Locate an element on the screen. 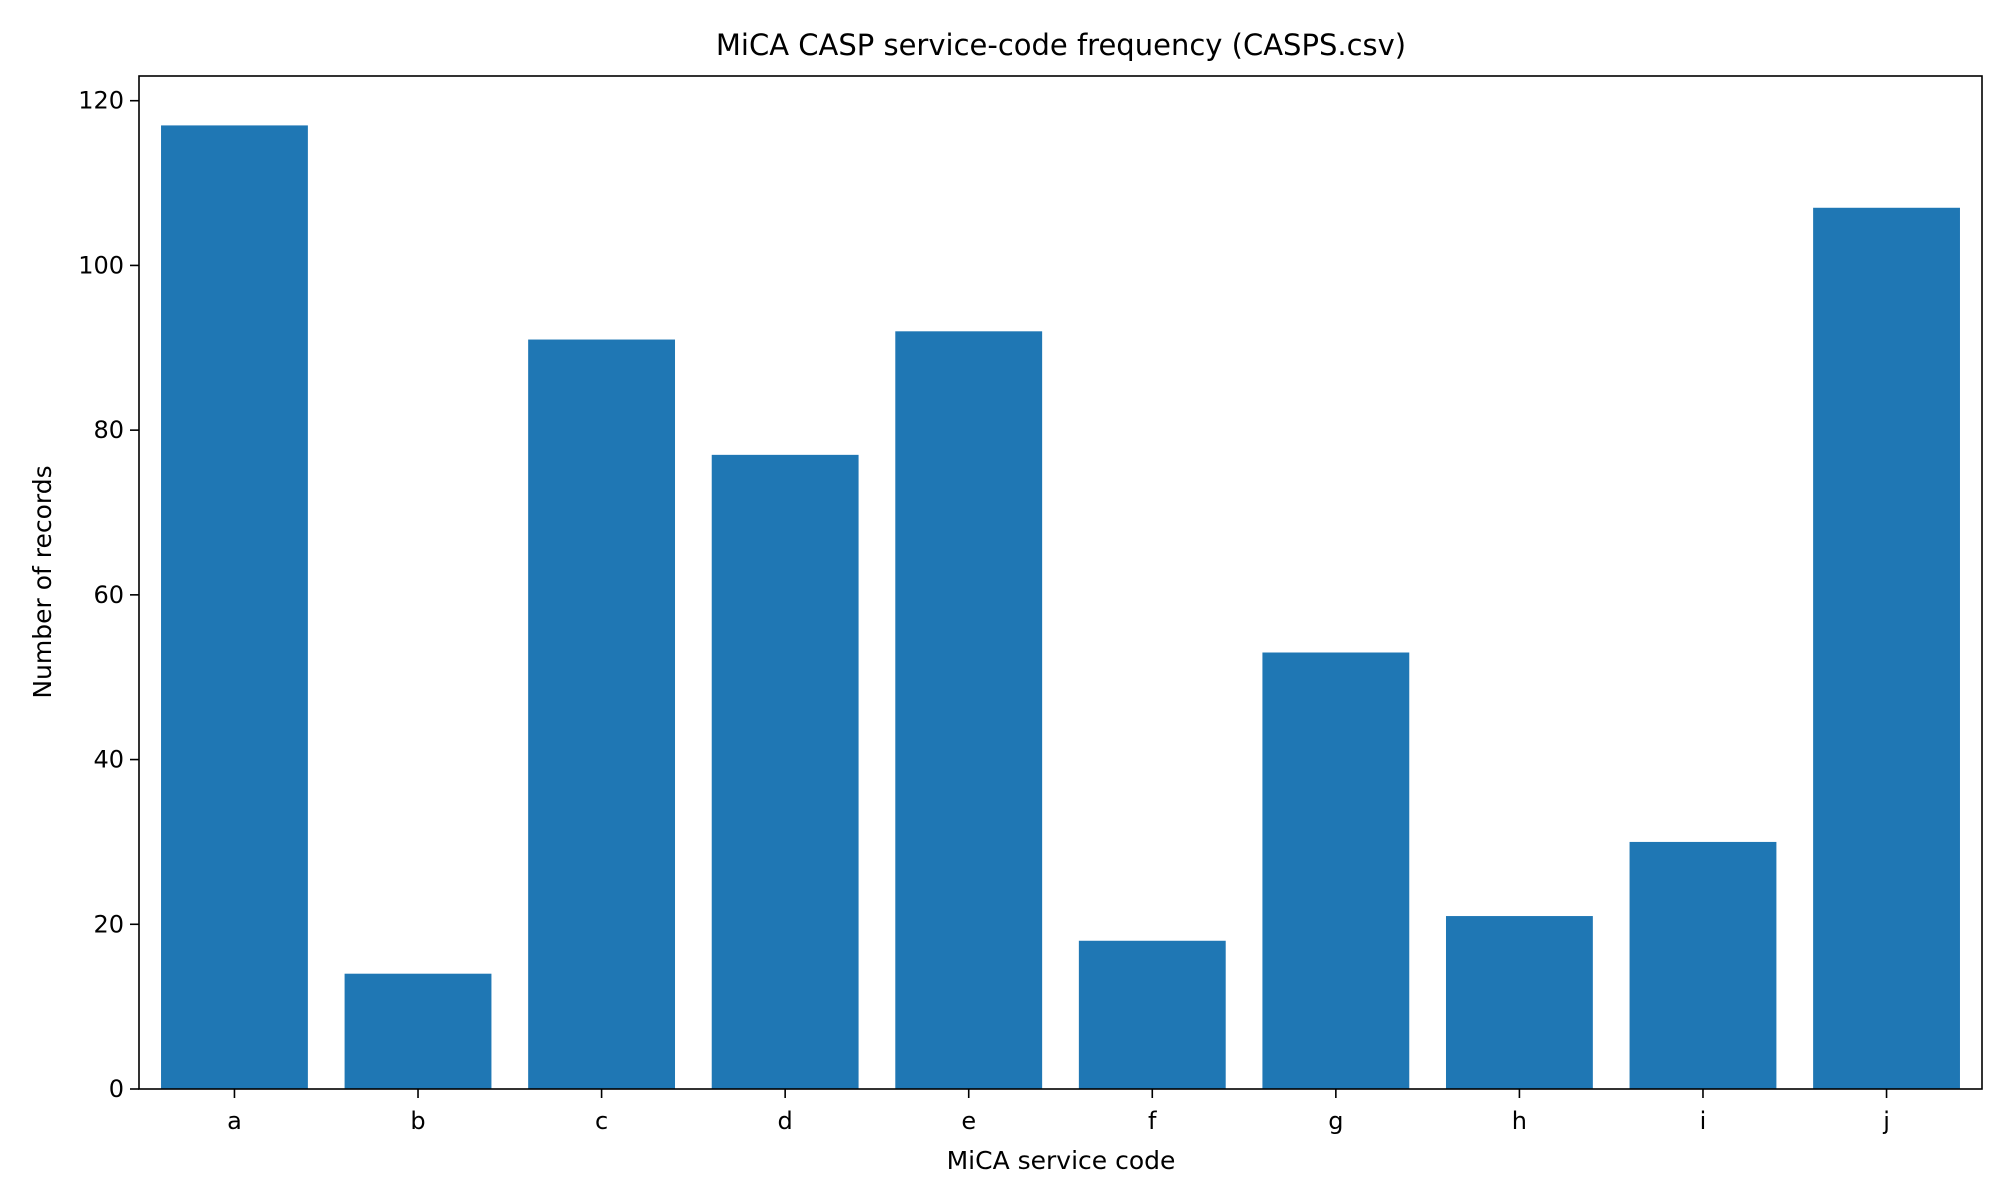 Image resolution: width=2000 pixels, height=1200 pixels. bar-a is located at coordinates (234, 607).